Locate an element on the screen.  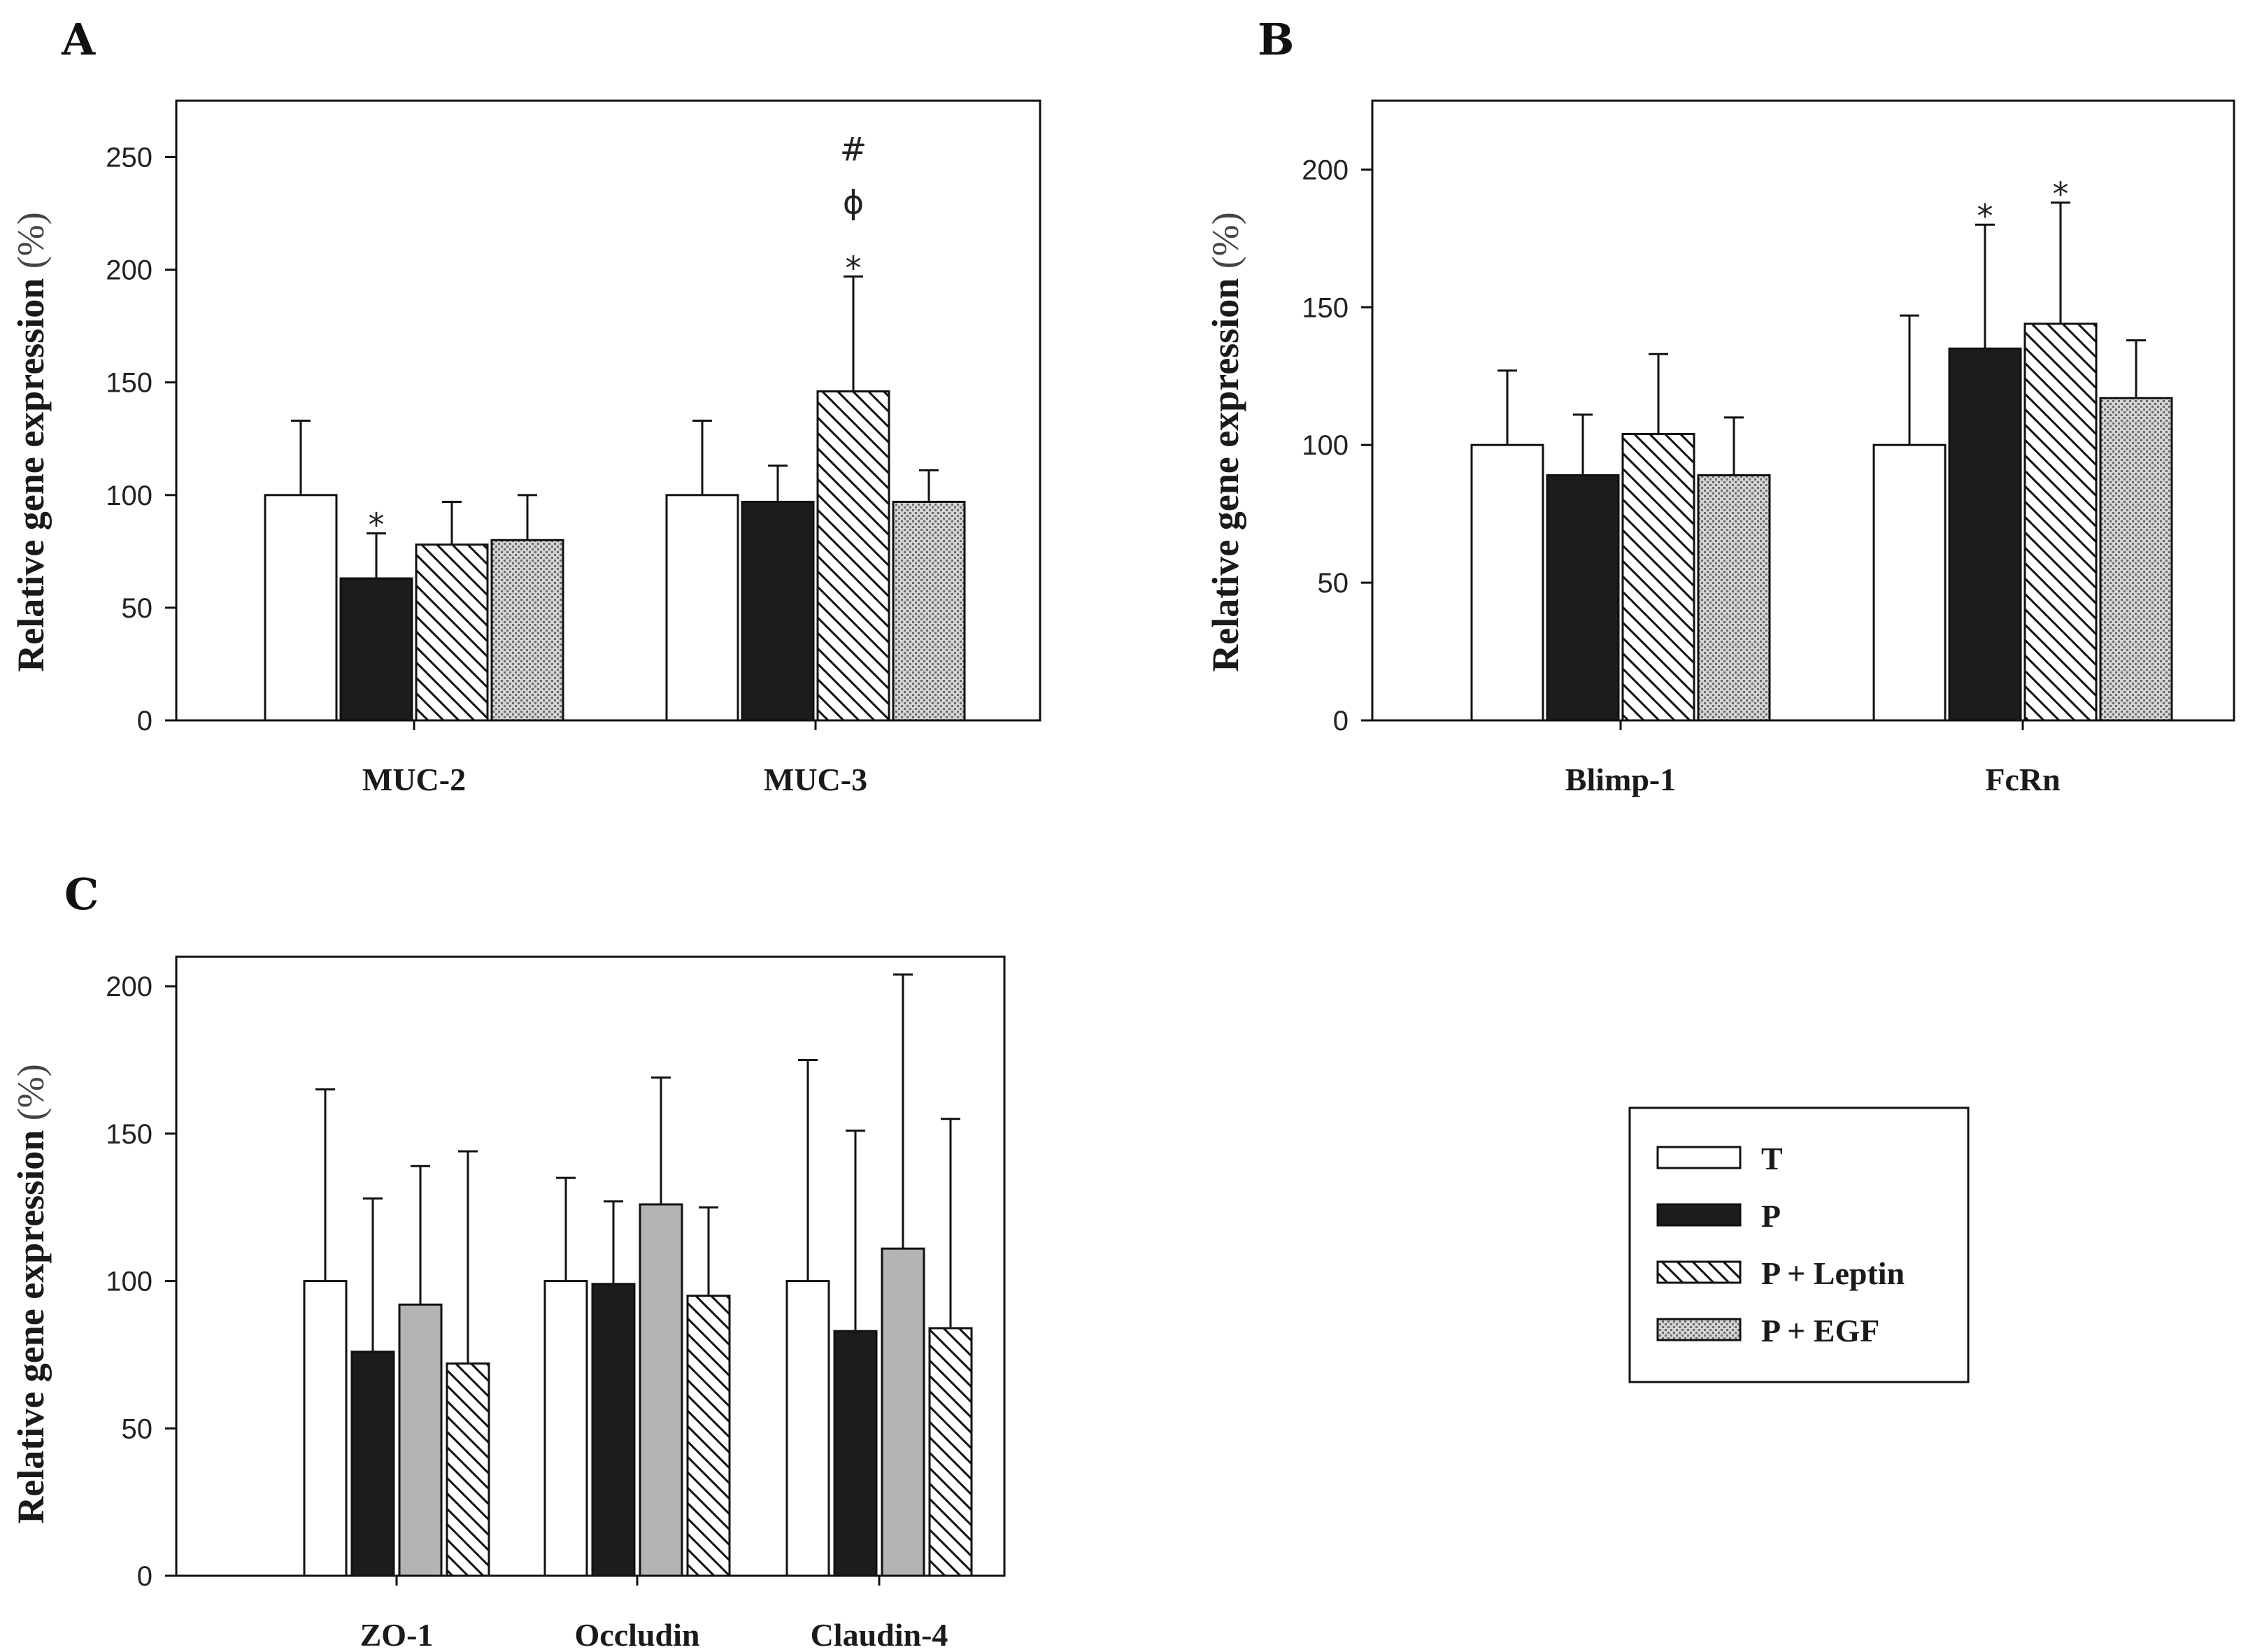
panel-b-y-tick-label: 200 is located at coordinates (1325, 170).